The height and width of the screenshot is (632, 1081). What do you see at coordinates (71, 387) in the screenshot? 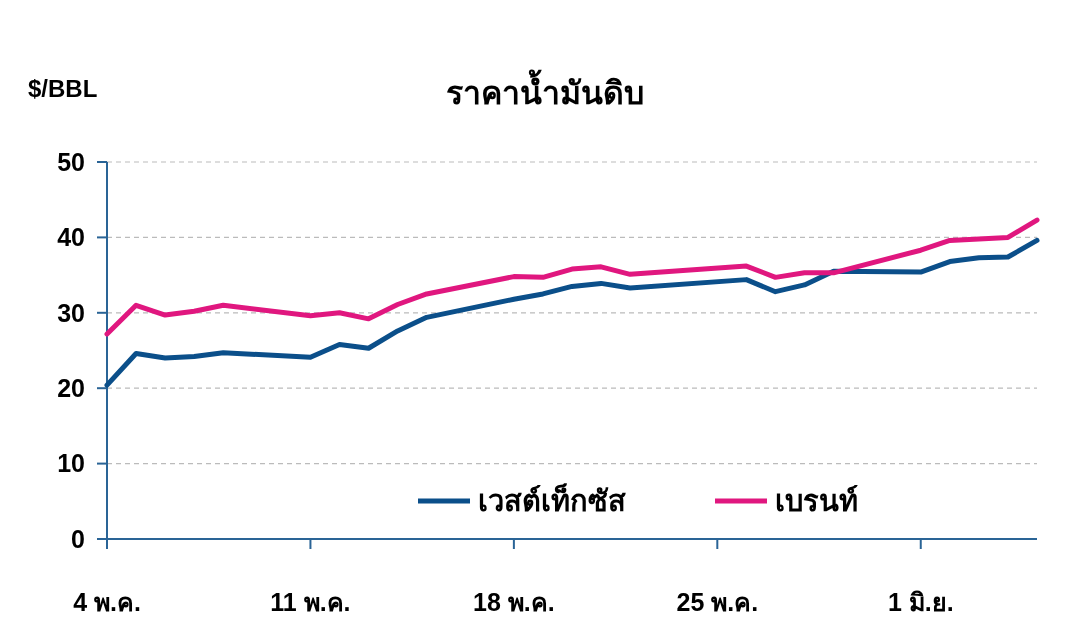
I see `y-tick-label: 20` at bounding box center [71, 387].